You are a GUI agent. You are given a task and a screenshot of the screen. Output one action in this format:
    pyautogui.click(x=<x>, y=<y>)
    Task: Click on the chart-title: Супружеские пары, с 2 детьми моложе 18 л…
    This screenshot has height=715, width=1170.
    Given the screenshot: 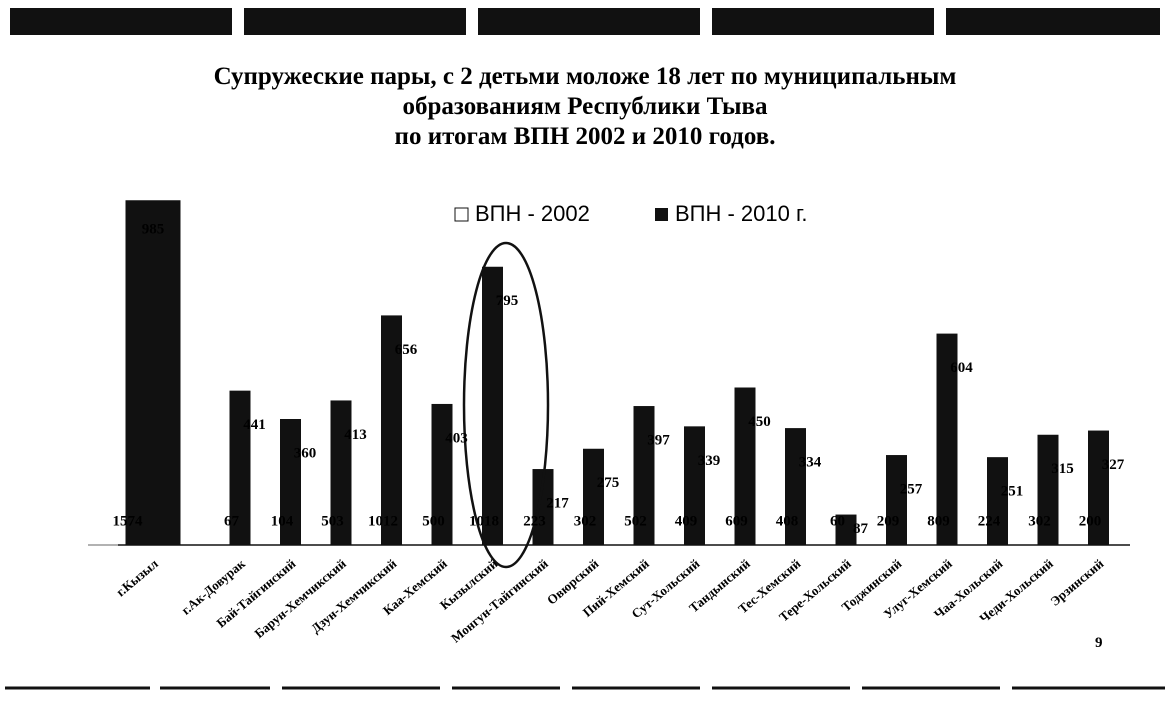 What is the action you would take?
    pyautogui.click(x=585, y=76)
    